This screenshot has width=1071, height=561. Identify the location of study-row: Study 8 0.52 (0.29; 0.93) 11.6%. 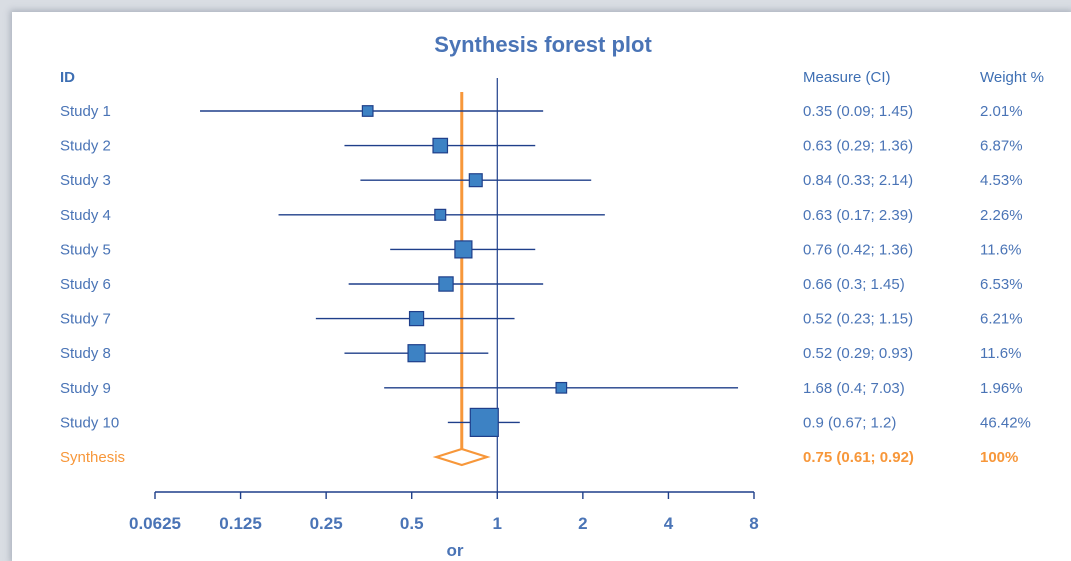
(540, 353).